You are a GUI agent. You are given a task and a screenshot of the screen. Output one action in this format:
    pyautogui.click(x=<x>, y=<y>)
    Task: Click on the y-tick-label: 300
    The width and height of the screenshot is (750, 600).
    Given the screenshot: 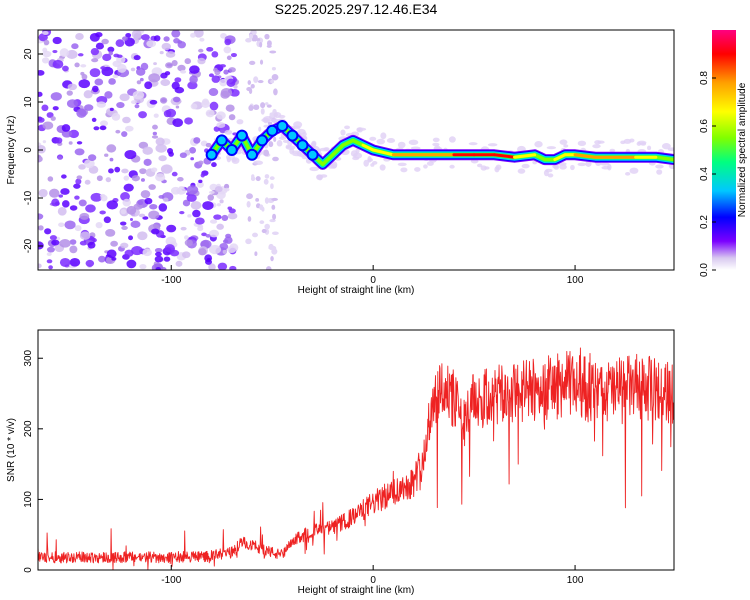 What is the action you would take?
    pyautogui.click(x=28, y=357)
    